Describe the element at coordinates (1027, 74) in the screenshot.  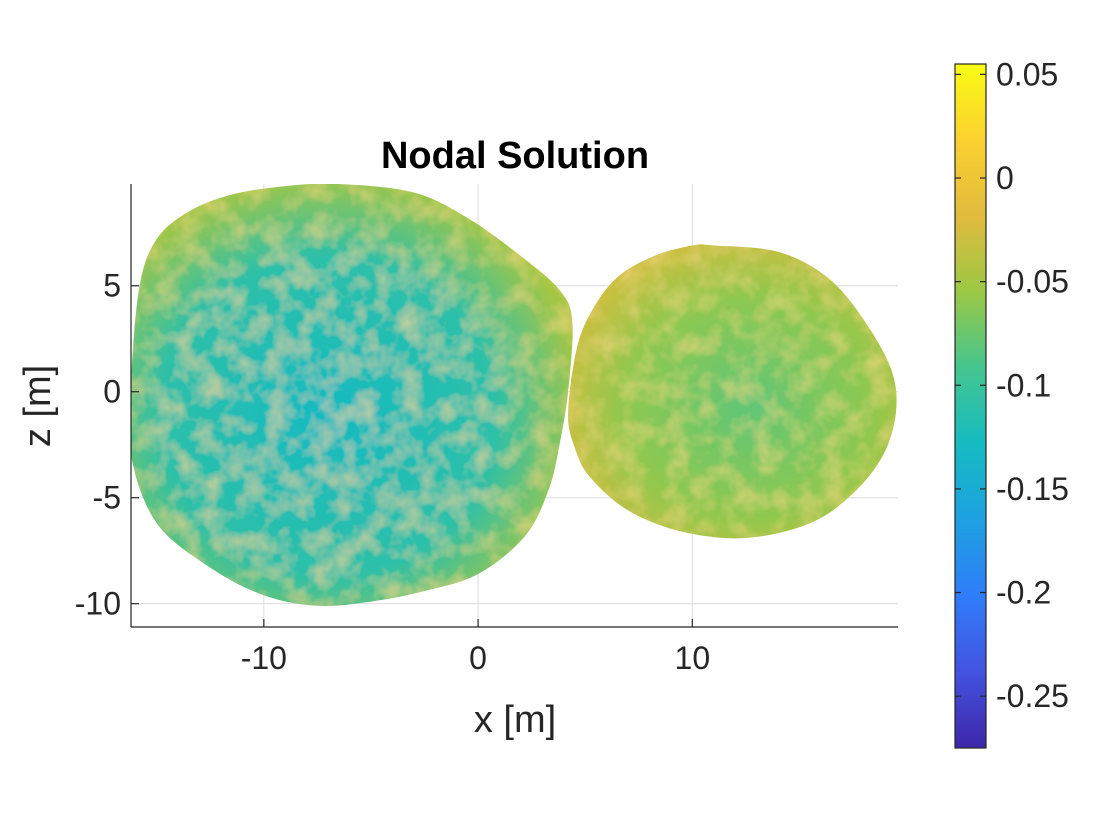
I see `colorbar-tick-label: 0.05` at that location.